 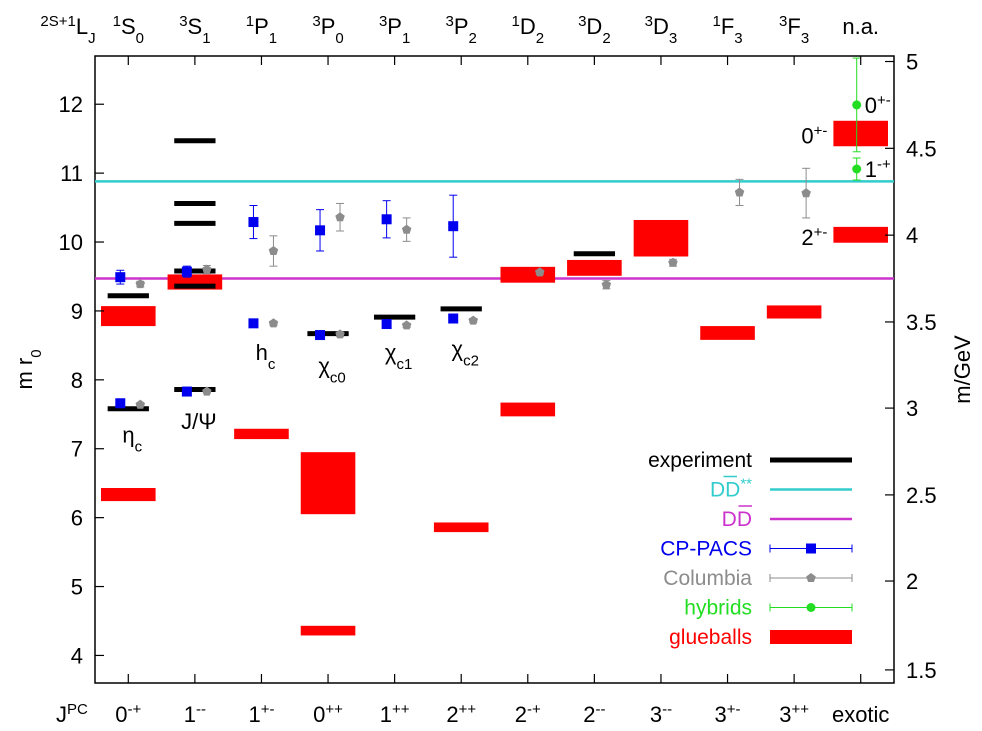 I want to click on y-right-tick-label: 4.5, so click(x=921, y=148).